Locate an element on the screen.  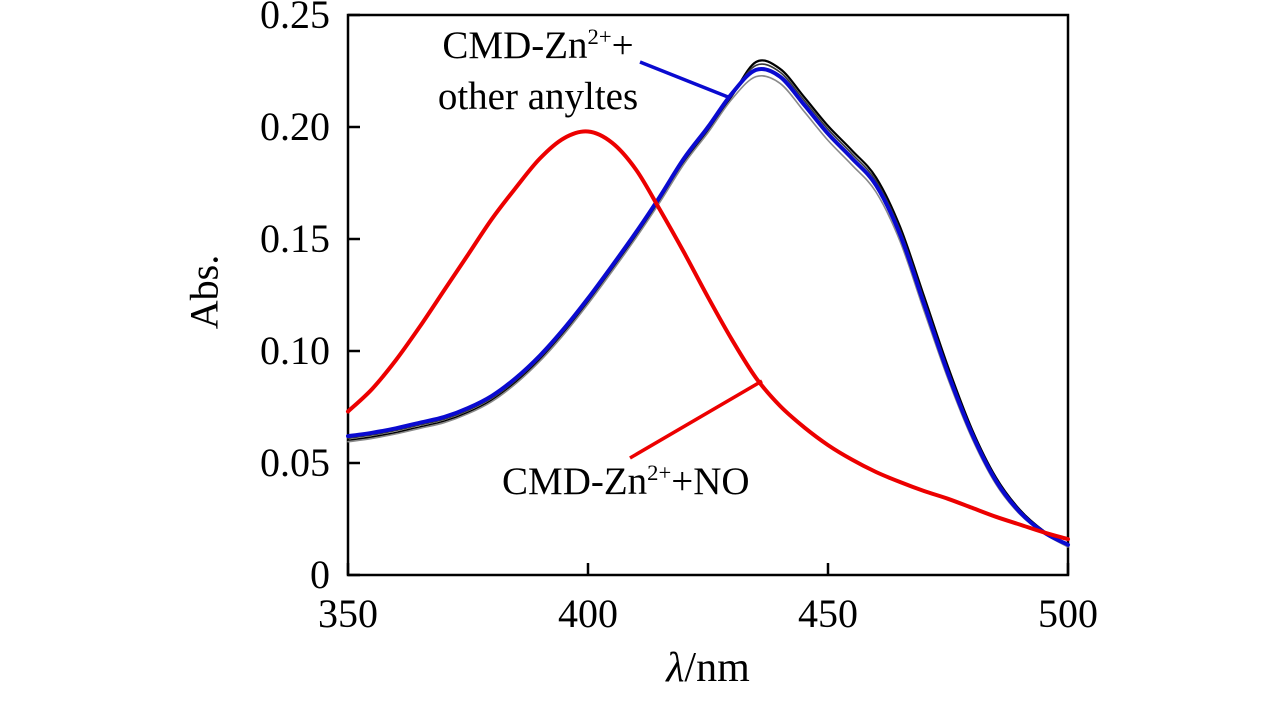
x-axis-title: λ/nm is located at coordinates (708, 668).